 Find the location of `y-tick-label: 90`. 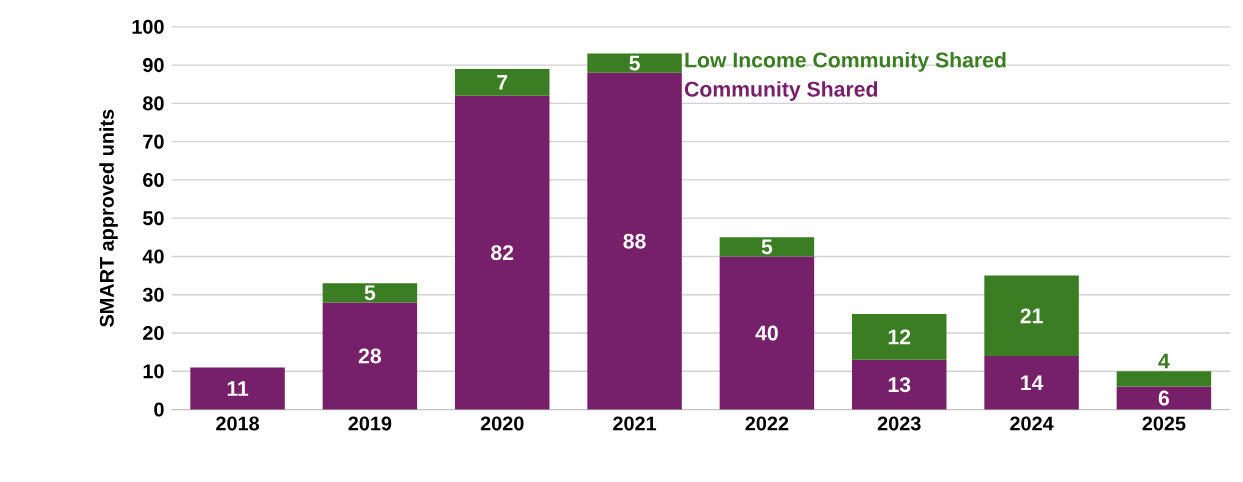

y-tick-label: 90 is located at coordinates (153, 65).